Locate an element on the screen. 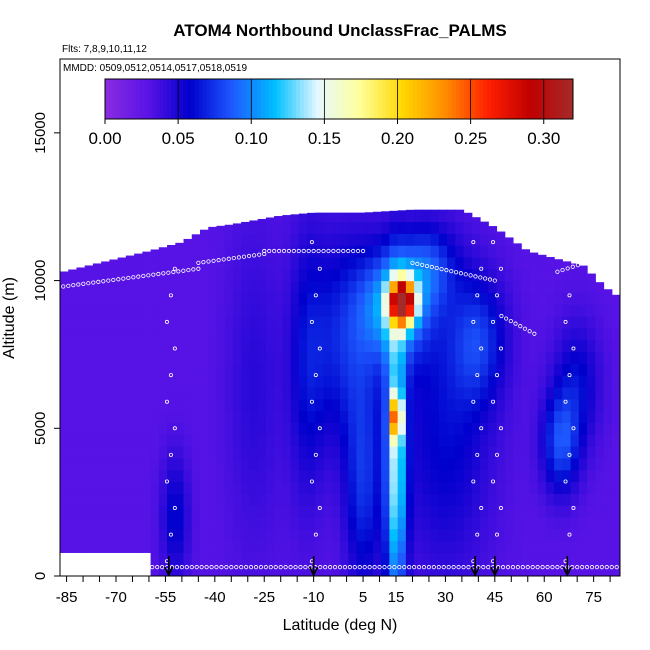 This screenshot has width=650, height=650. x-axis: -85 -70 -55 -40 -25 -10 5 15 30 45 60 75 is located at coordinates (333, 591).